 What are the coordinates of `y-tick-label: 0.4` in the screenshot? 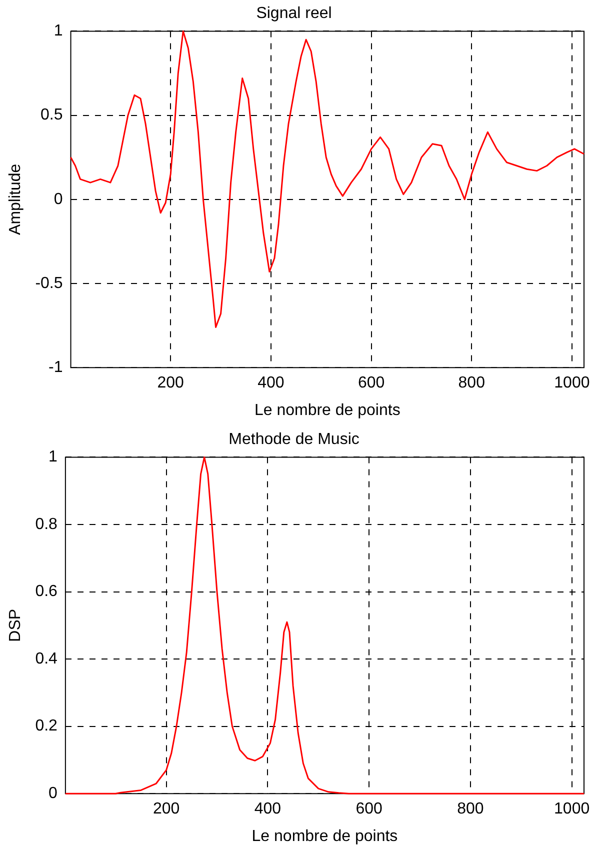 It's located at (46, 659).